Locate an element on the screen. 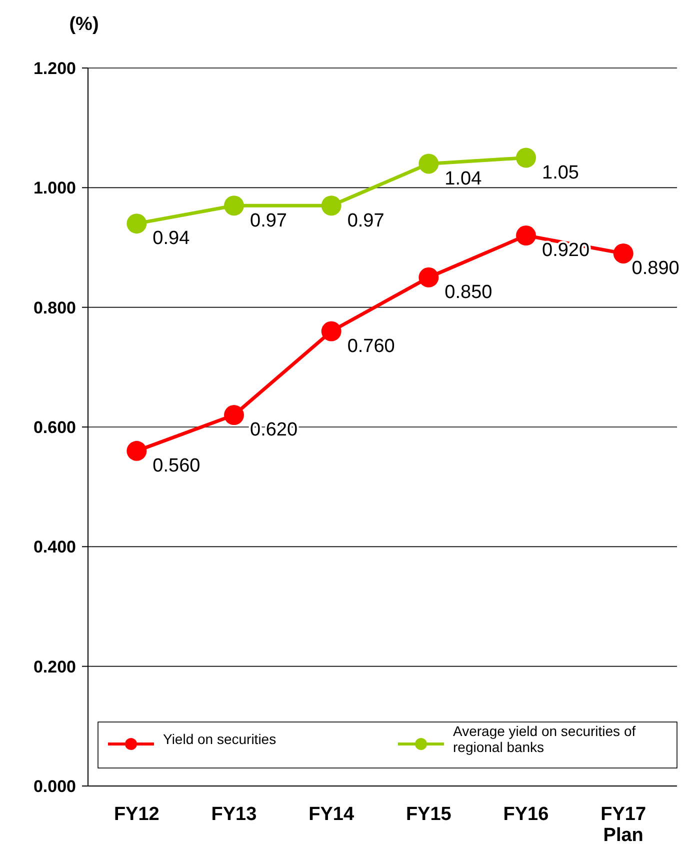  y-tick-label: 0.200 is located at coordinates (54, 666).